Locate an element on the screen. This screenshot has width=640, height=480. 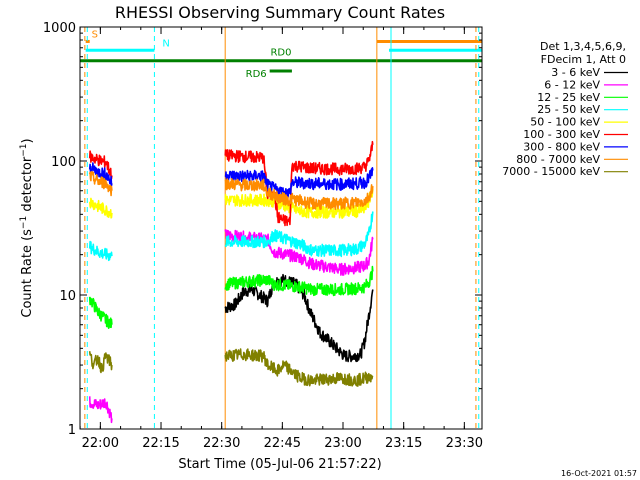
series-25-50-kev is located at coordinates (231, 236).